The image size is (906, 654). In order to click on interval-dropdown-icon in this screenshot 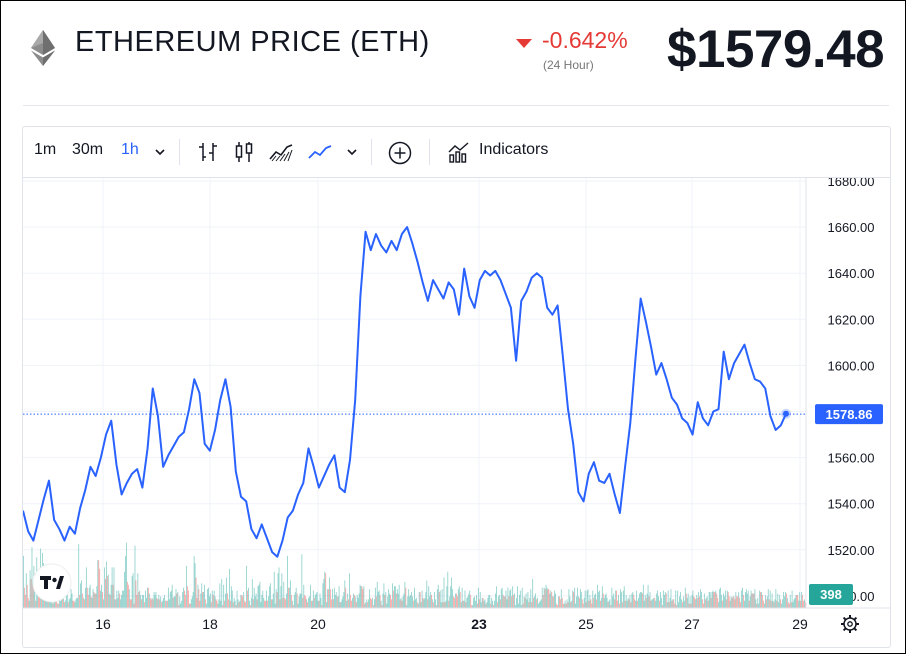, I will do `click(160, 152)`.